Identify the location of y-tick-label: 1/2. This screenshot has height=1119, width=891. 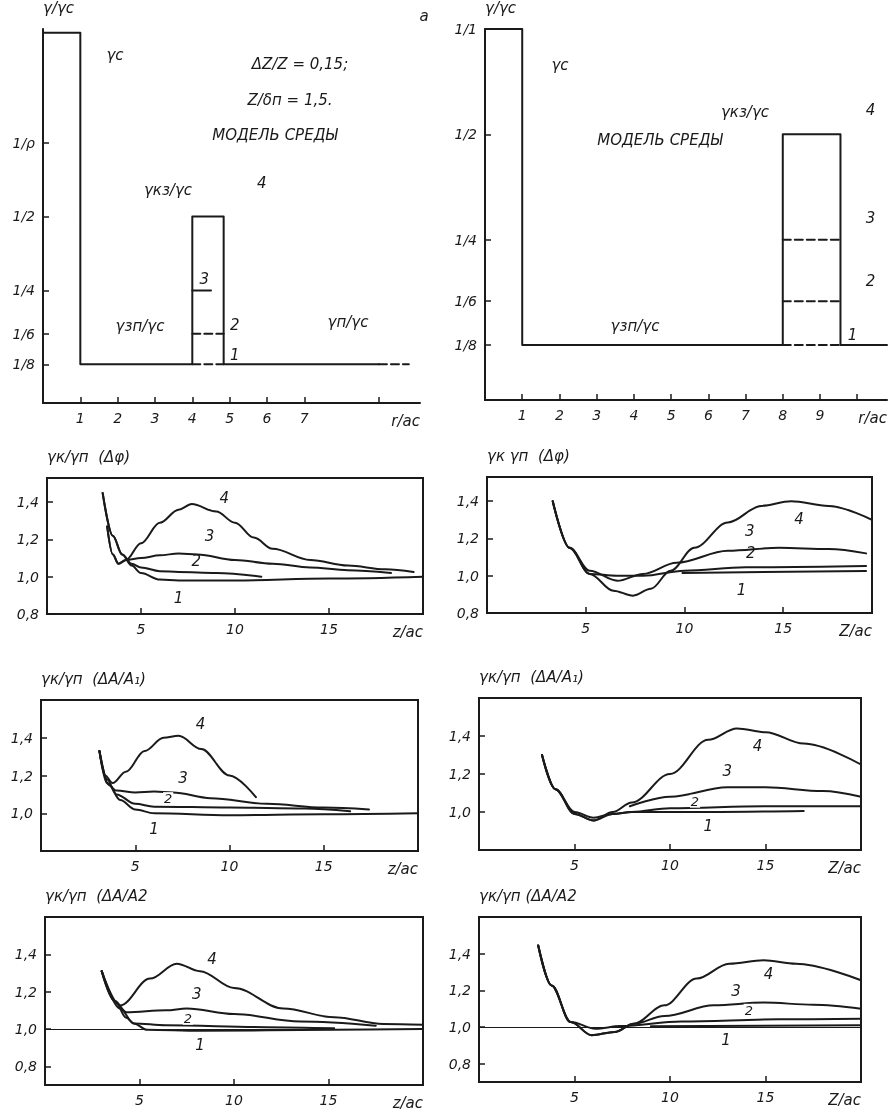
(24, 216).